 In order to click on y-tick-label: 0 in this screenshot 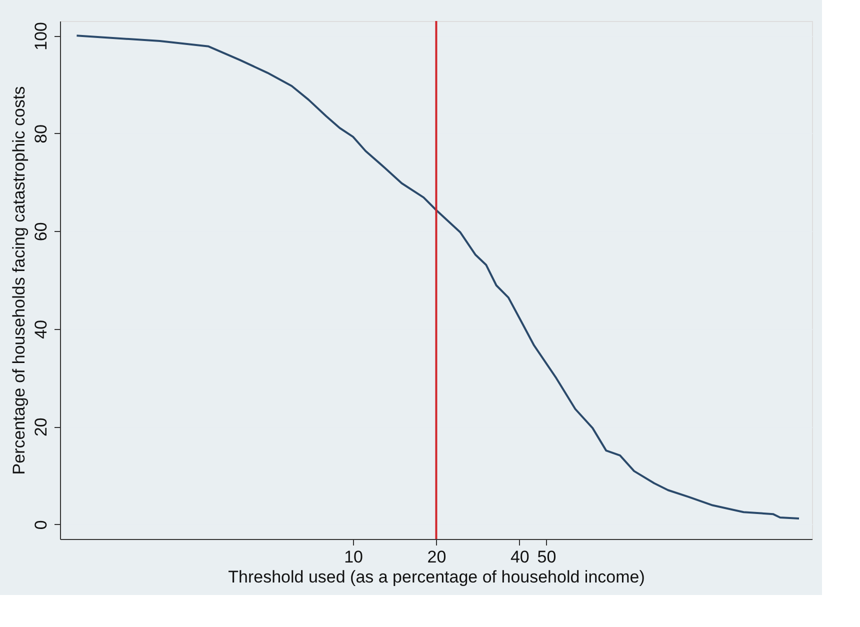, I will do `click(41, 525)`.